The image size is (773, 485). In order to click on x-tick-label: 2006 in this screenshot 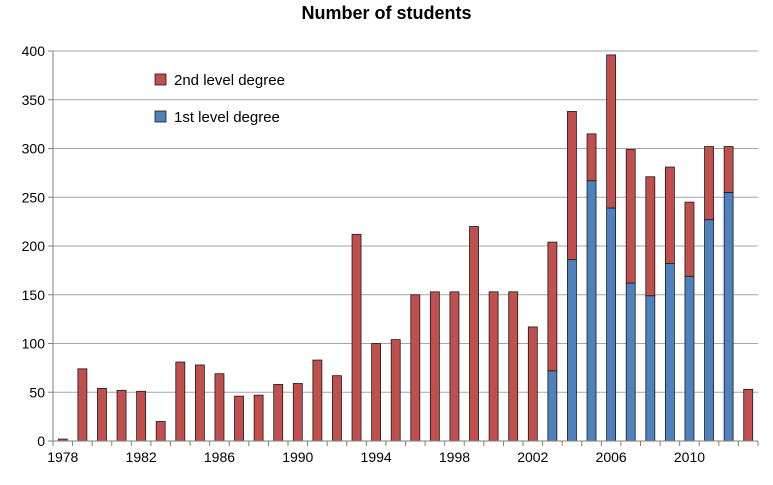, I will do `click(611, 457)`.